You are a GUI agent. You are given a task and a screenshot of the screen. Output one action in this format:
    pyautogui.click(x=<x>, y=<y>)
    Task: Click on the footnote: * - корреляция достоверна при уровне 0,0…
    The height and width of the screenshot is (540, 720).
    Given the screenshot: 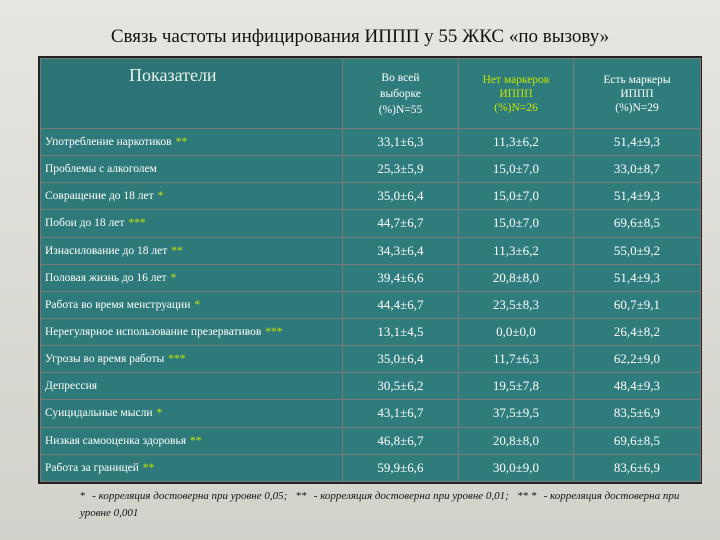 What is the action you would take?
    pyautogui.click(x=390, y=505)
    